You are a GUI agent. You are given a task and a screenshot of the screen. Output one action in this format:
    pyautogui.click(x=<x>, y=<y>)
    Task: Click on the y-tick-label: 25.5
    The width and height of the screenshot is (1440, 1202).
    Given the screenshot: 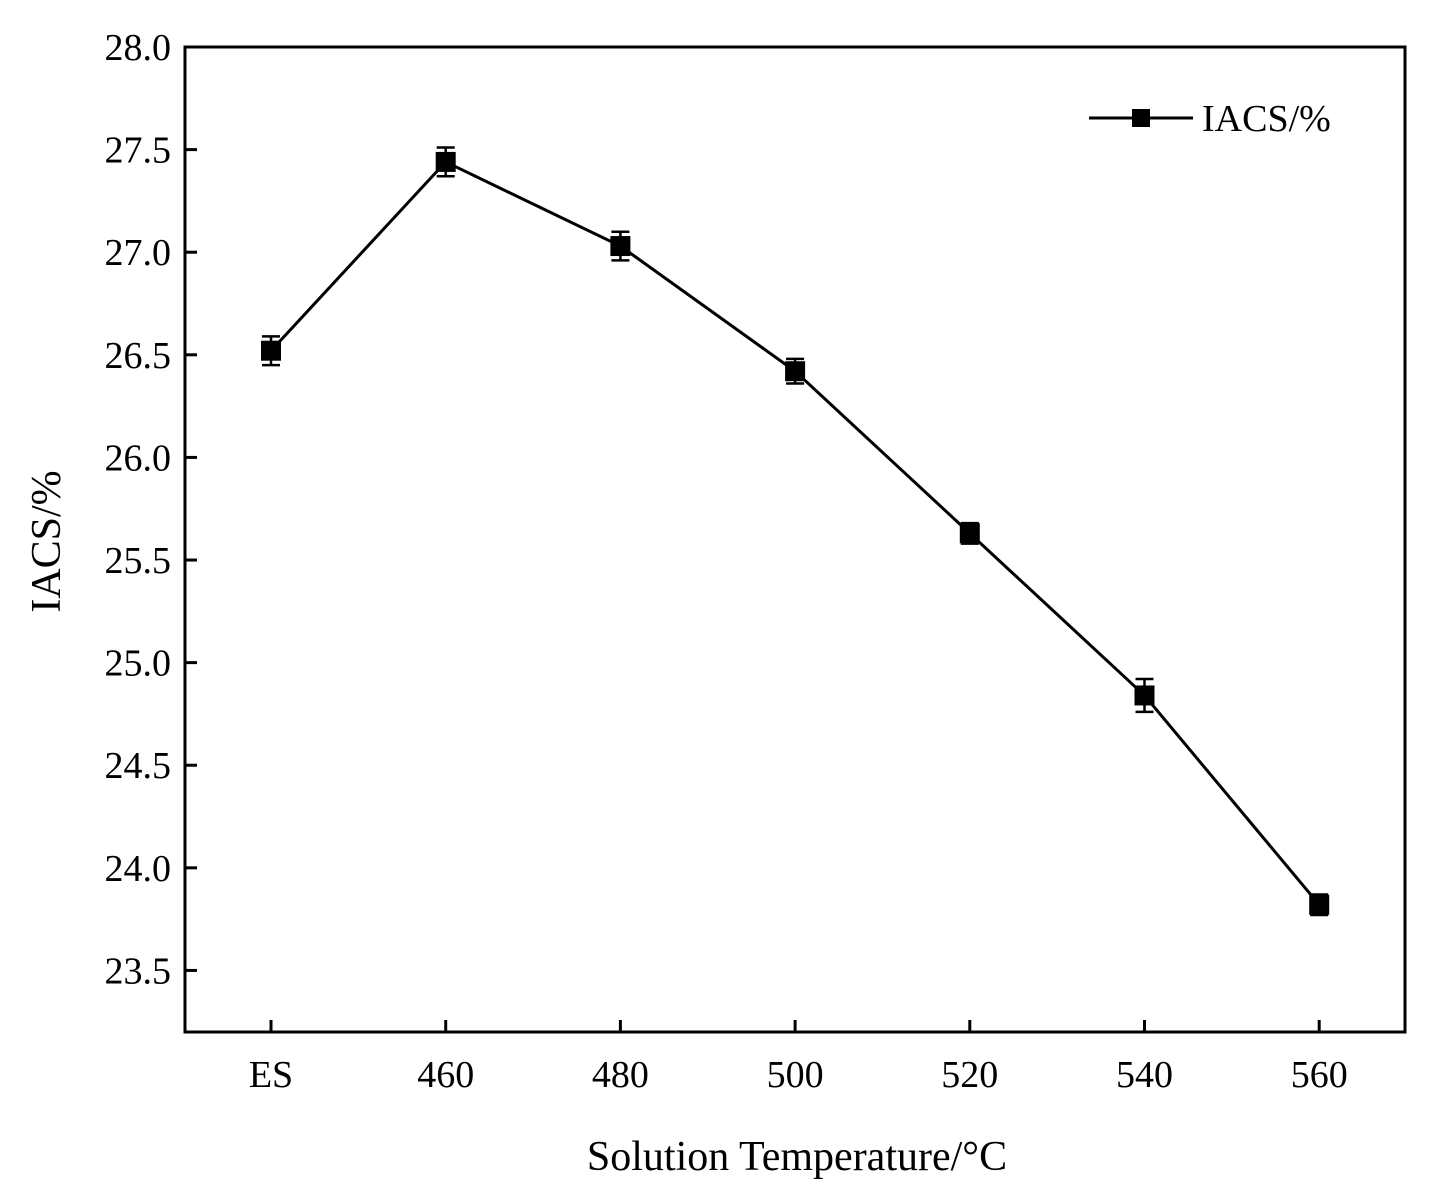 What is the action you would take?
    pyautogui.click(x=138, y=561)
    